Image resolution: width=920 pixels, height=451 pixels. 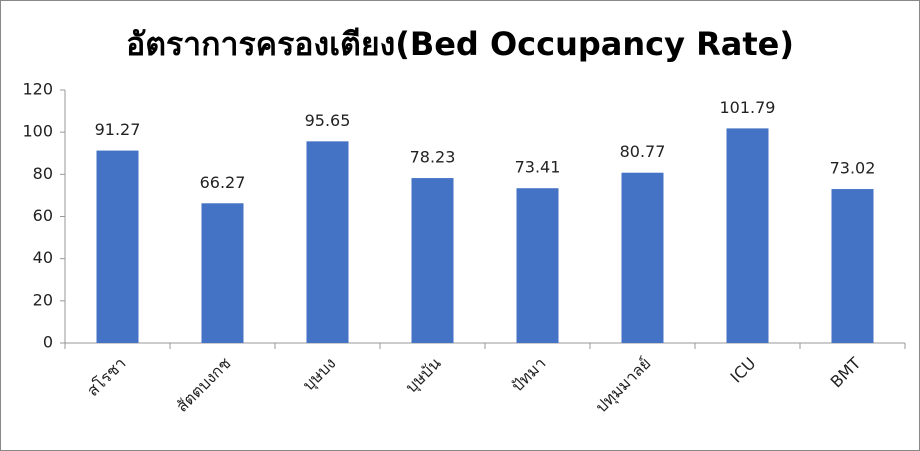 I want to click on y-tick-label: 40, so click(x=43, y=257).